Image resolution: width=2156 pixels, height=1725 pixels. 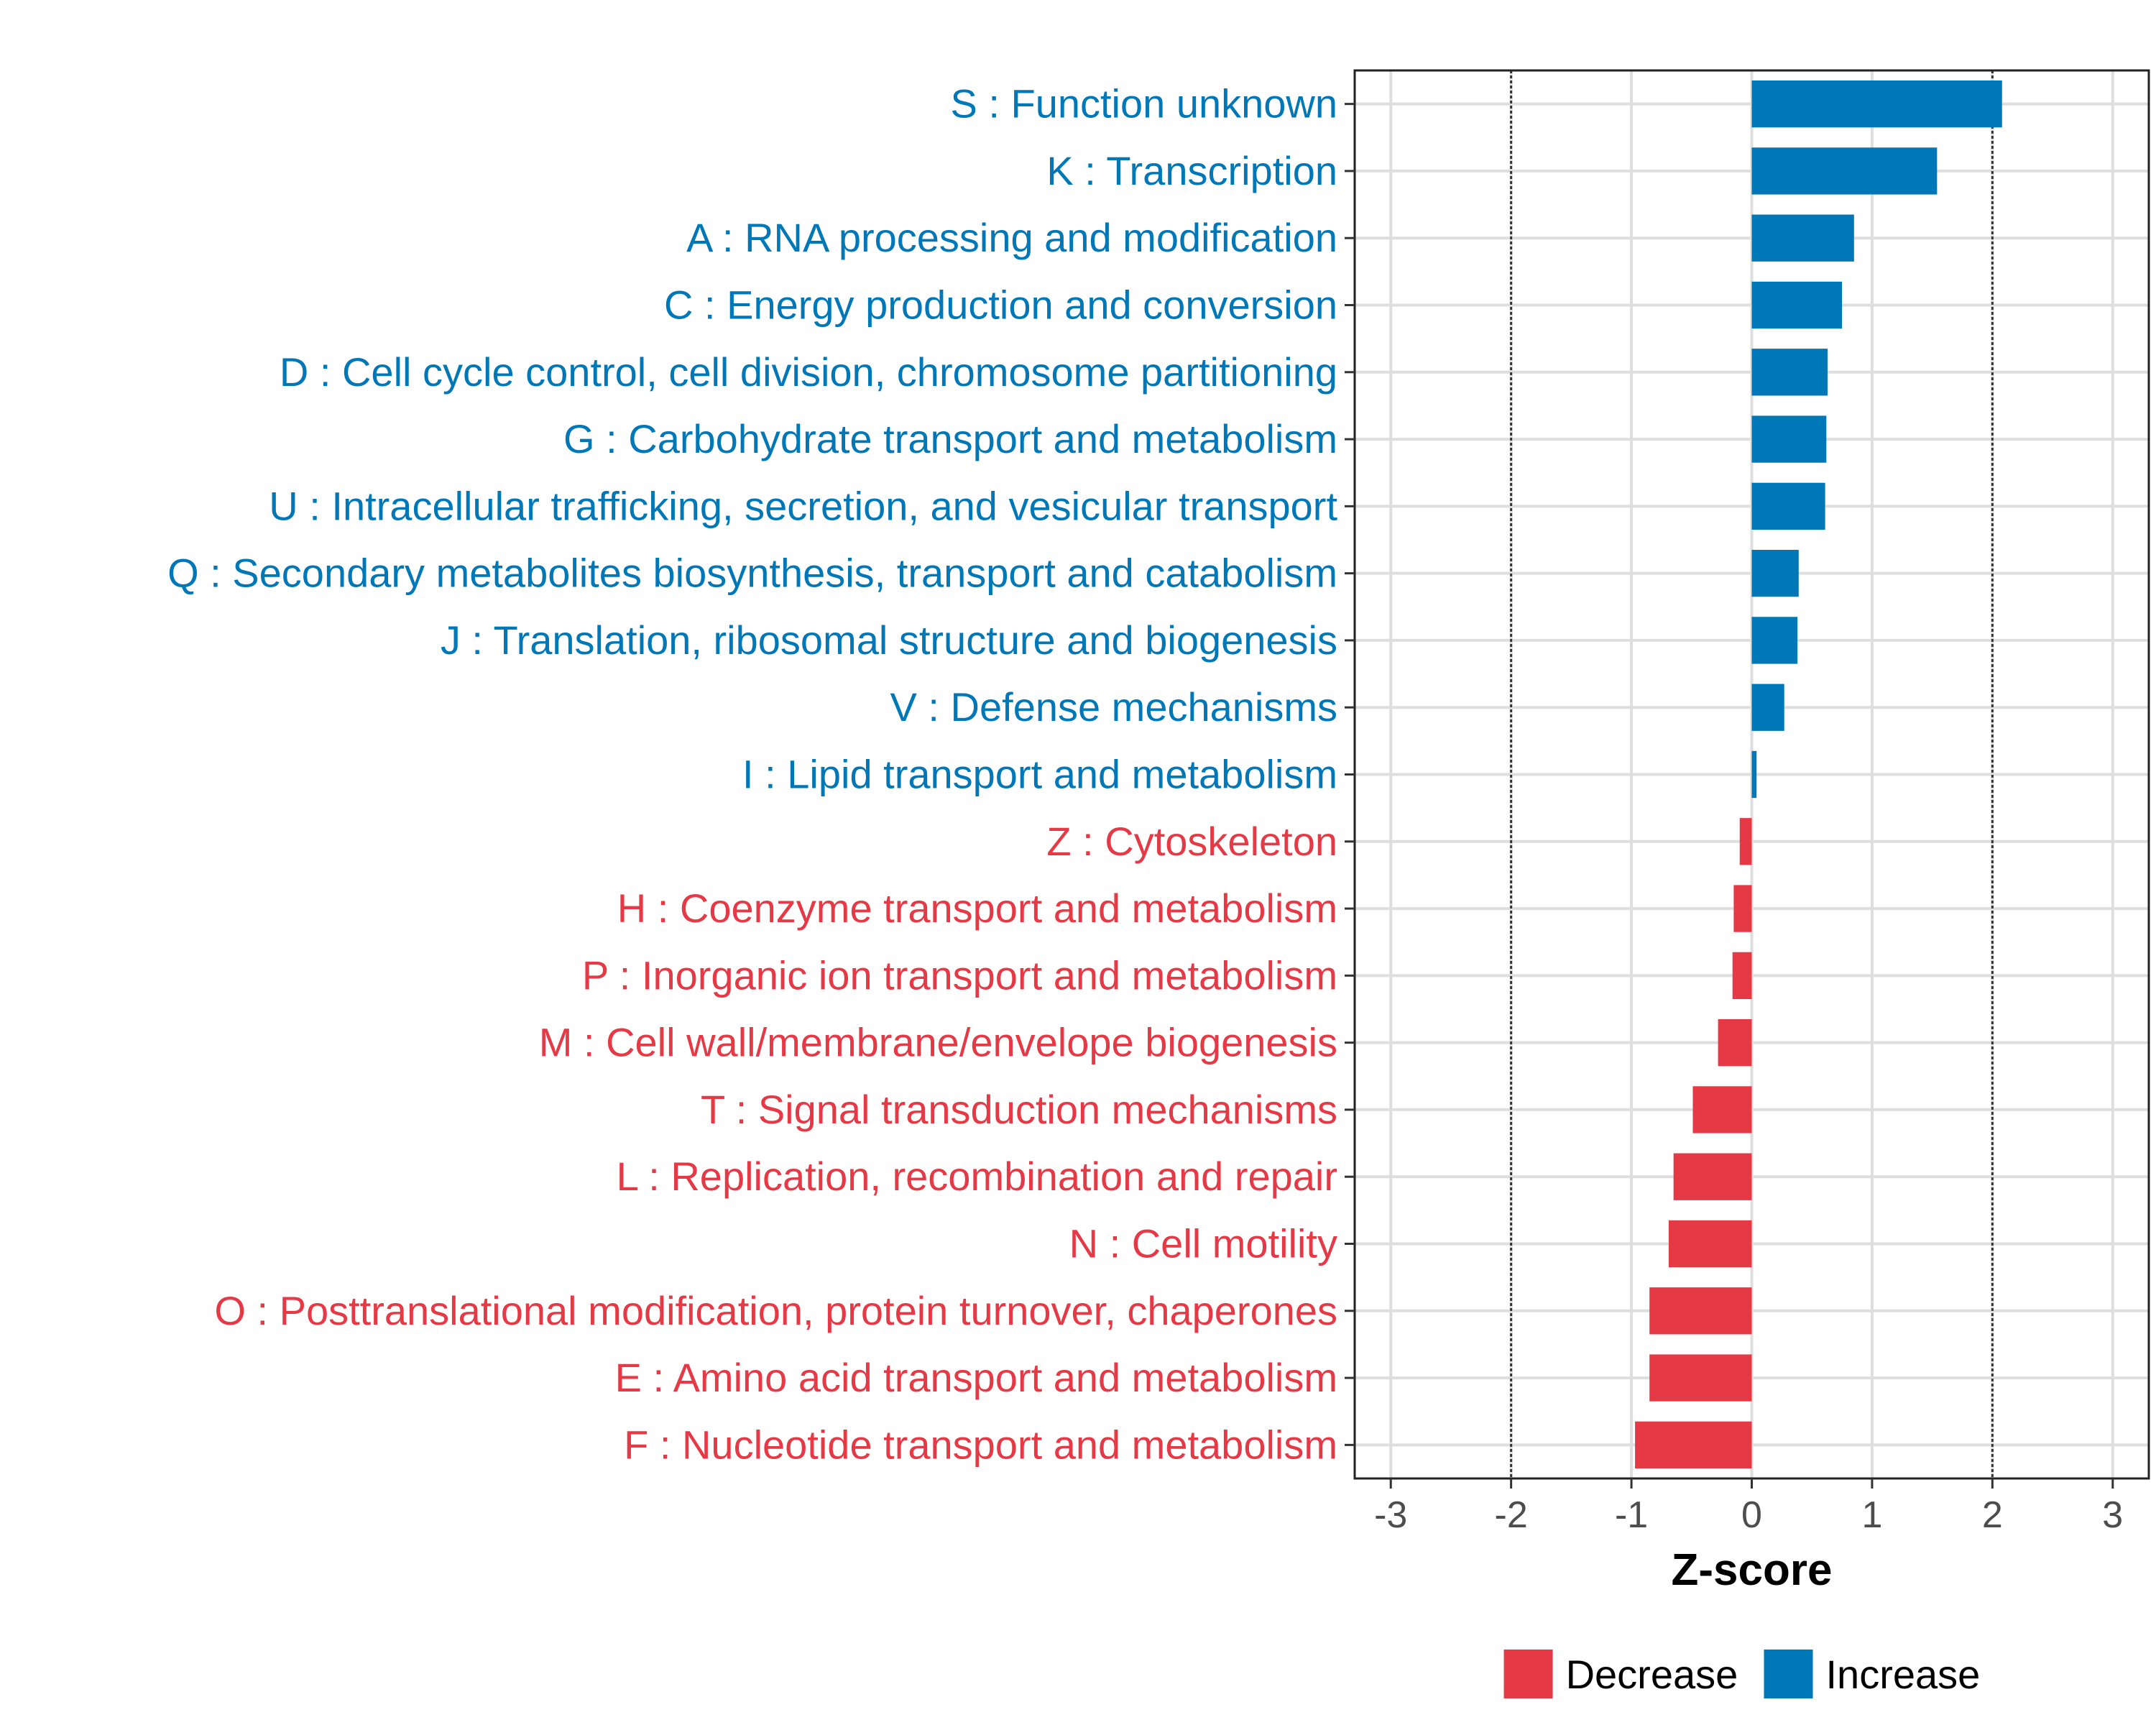 What do you see at coordinates (1752, 1515) in the screenshot?
I see `x-tick-label: 0` at bounding box center [1752, 1515].